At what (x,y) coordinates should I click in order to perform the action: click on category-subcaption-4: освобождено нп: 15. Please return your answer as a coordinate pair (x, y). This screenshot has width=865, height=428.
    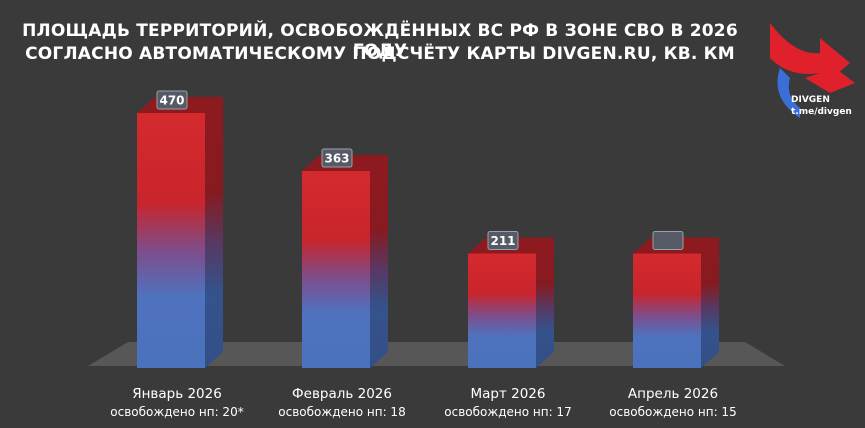
    Looking at the image, I should click on (673, 412).